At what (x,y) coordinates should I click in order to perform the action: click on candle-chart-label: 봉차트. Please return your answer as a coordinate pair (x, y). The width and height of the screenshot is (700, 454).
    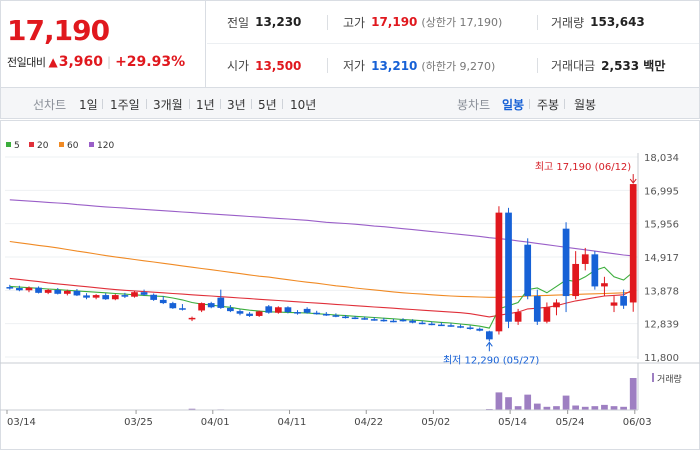
    Looking at the image, I should click on (474, 105).